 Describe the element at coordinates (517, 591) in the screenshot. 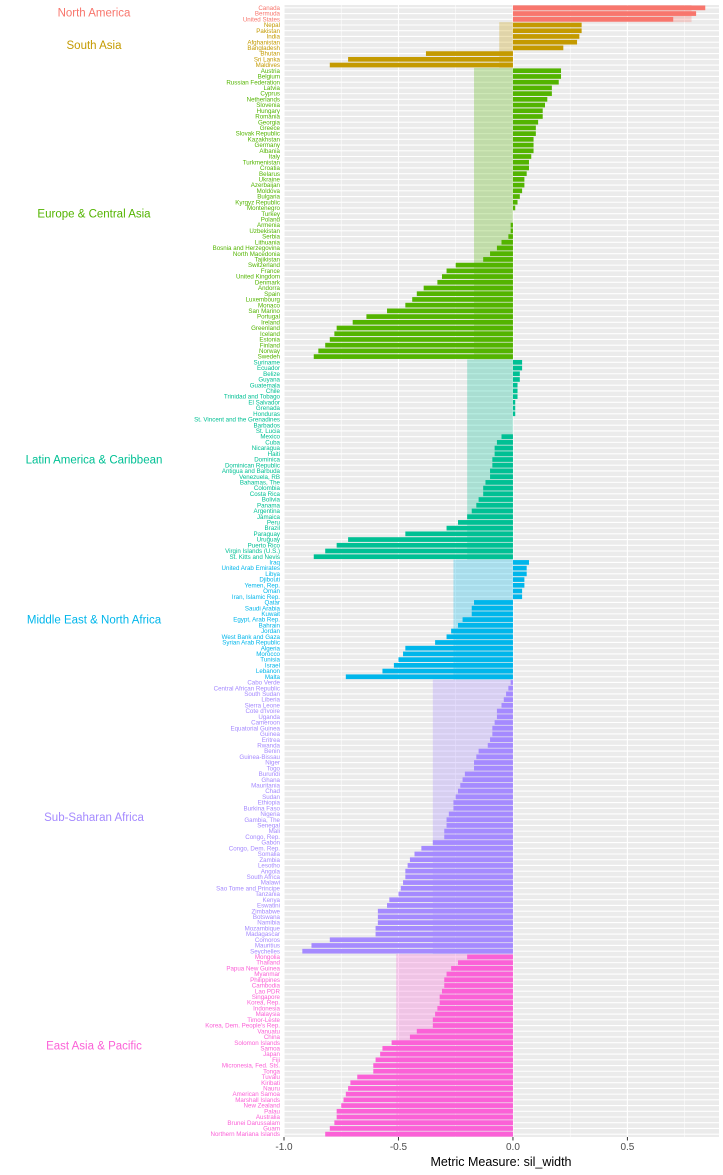

I see `bar-oman` at that location.